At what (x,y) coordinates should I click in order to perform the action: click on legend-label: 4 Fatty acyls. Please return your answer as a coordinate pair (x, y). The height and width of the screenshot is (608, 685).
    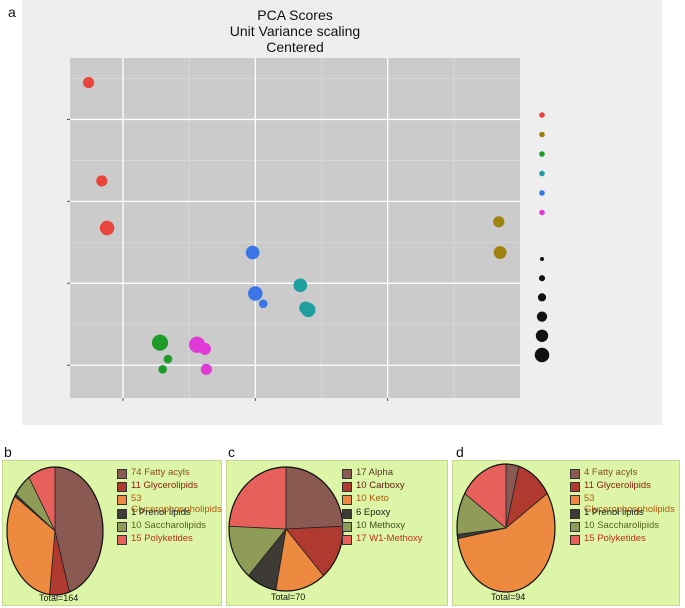
    Looking at the image, I should click on (611, 472).